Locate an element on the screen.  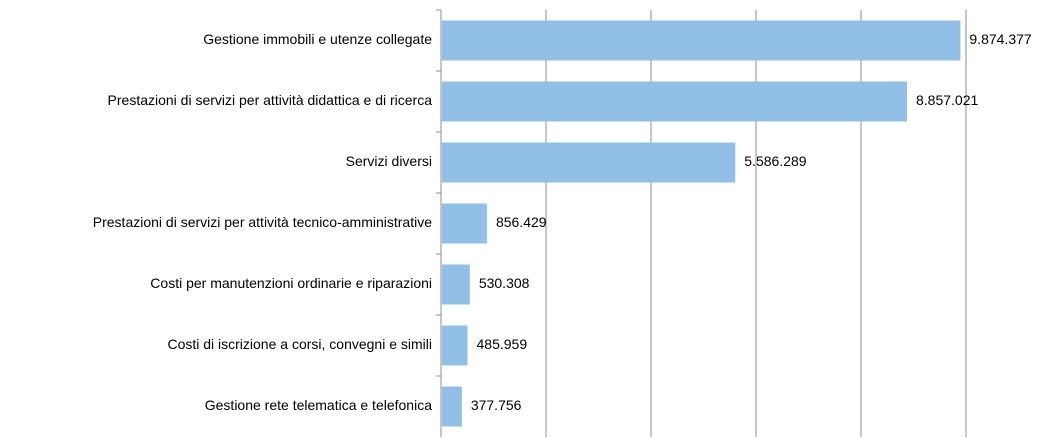
data-label: 8.857.021 is located at coordinates (947, 100).